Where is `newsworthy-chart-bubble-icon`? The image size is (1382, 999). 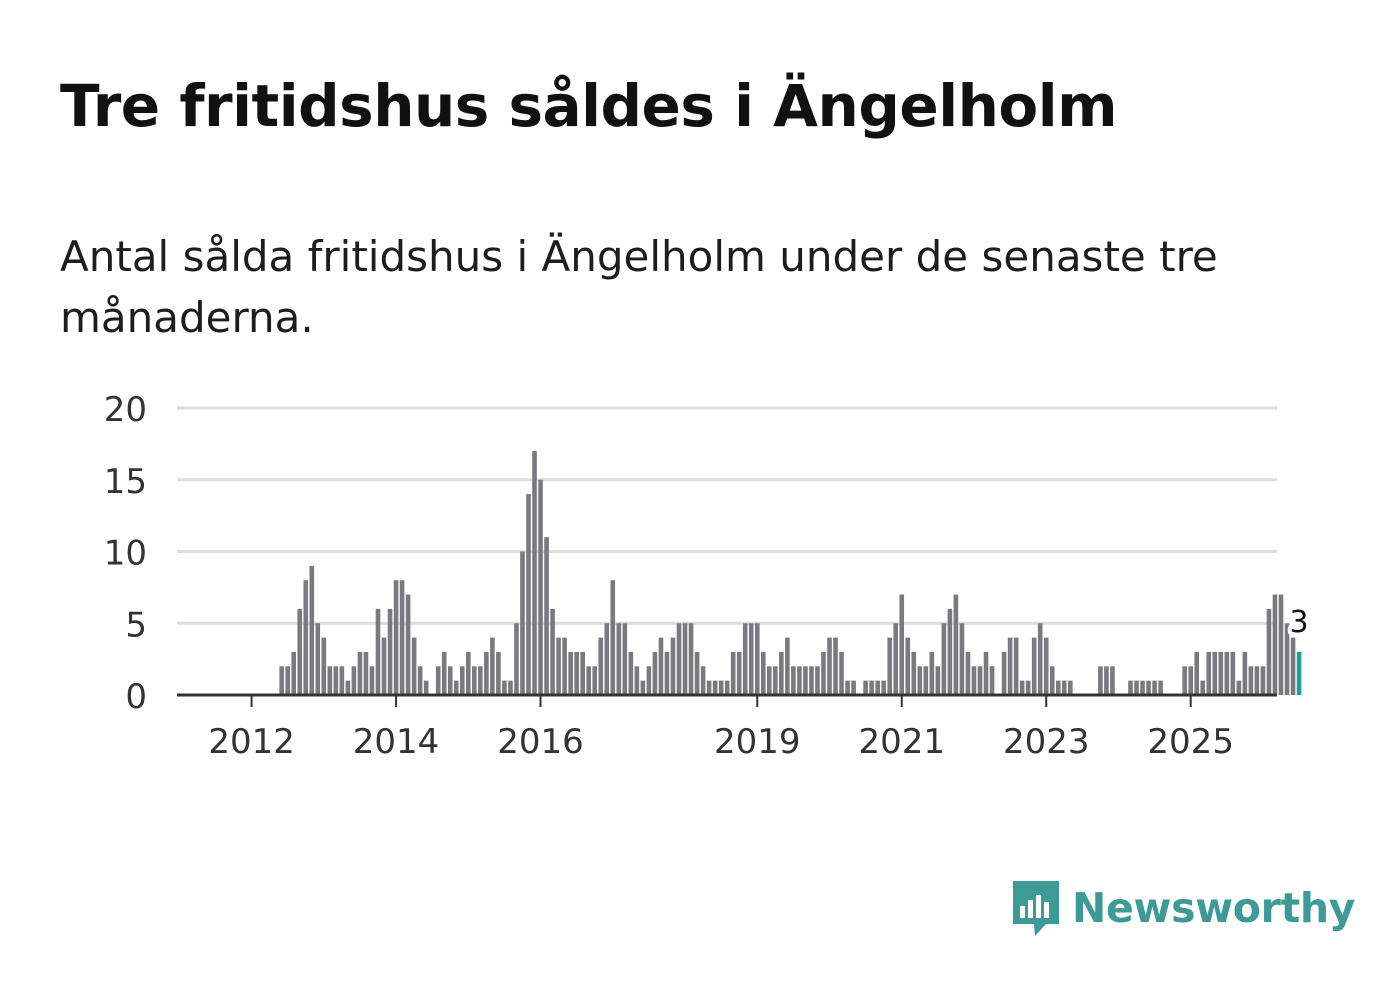
newsworthy-chart-bubble-icon is located at coordinates (1036, 908).